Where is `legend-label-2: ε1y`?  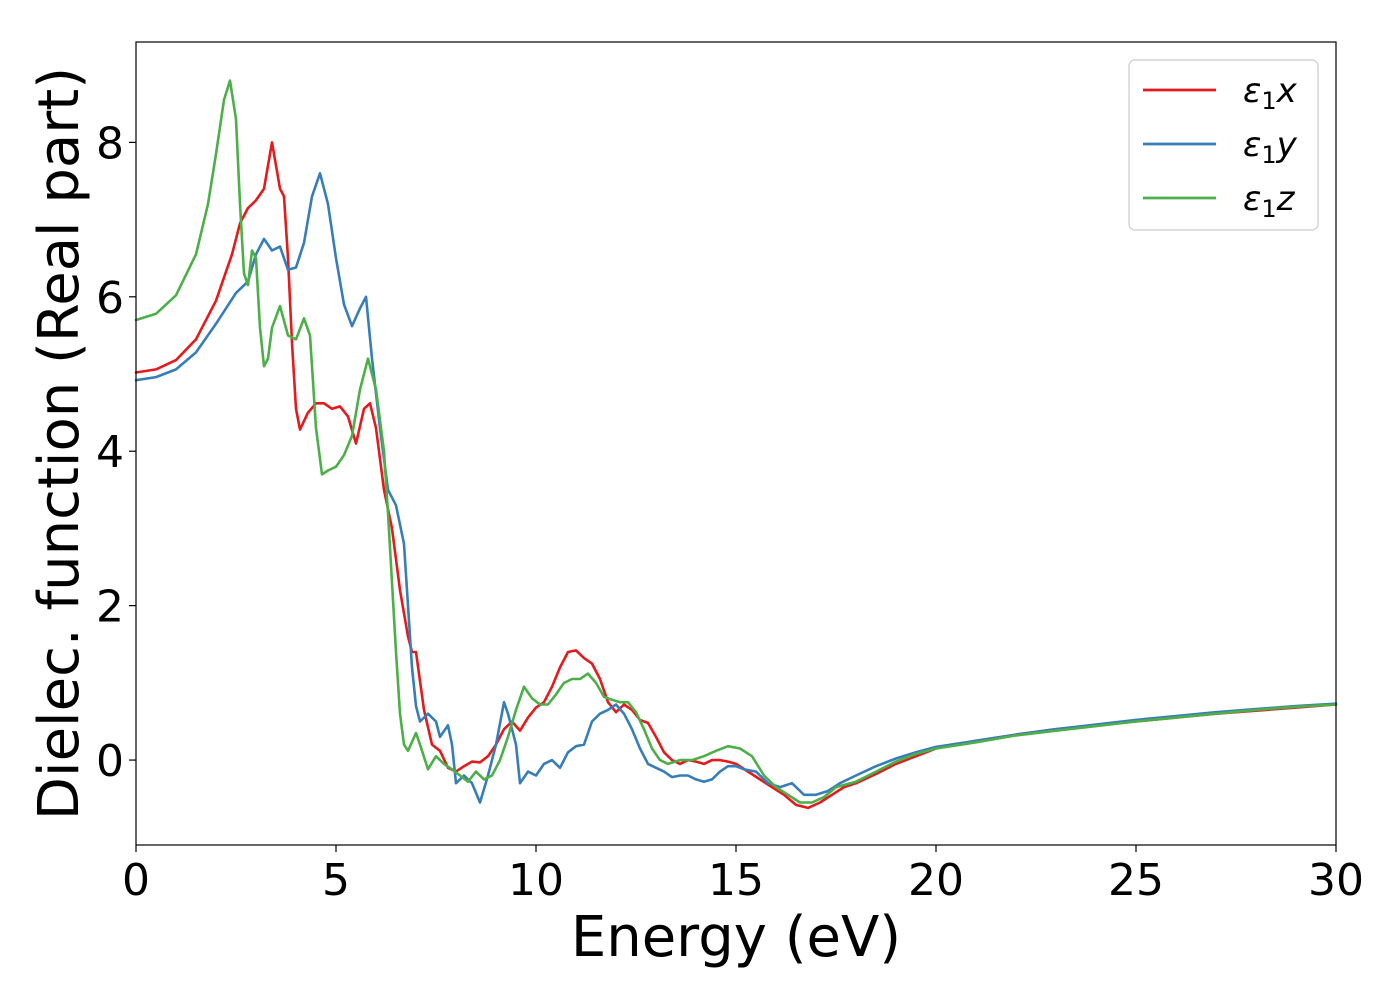 legend-label-2: ε1y is located at coordinates (1270, 147).